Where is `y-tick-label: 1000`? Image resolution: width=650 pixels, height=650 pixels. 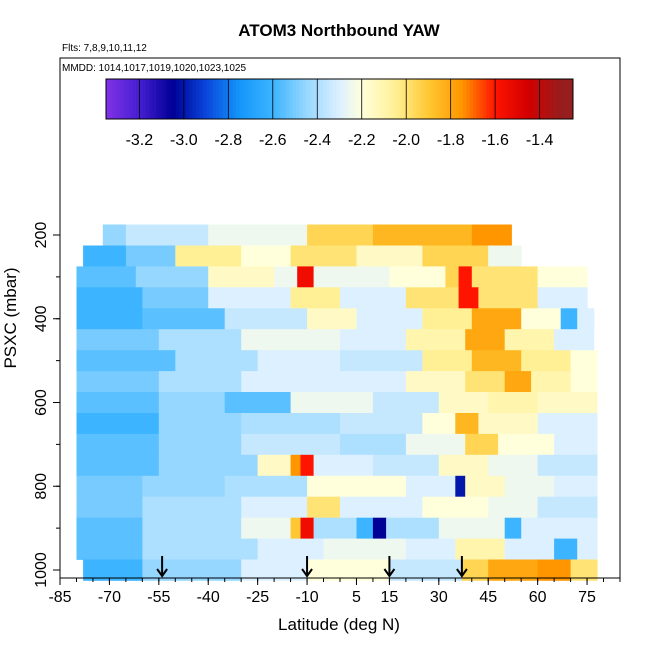 y-tick-label: 1000 is located at coordinates (41, 570).